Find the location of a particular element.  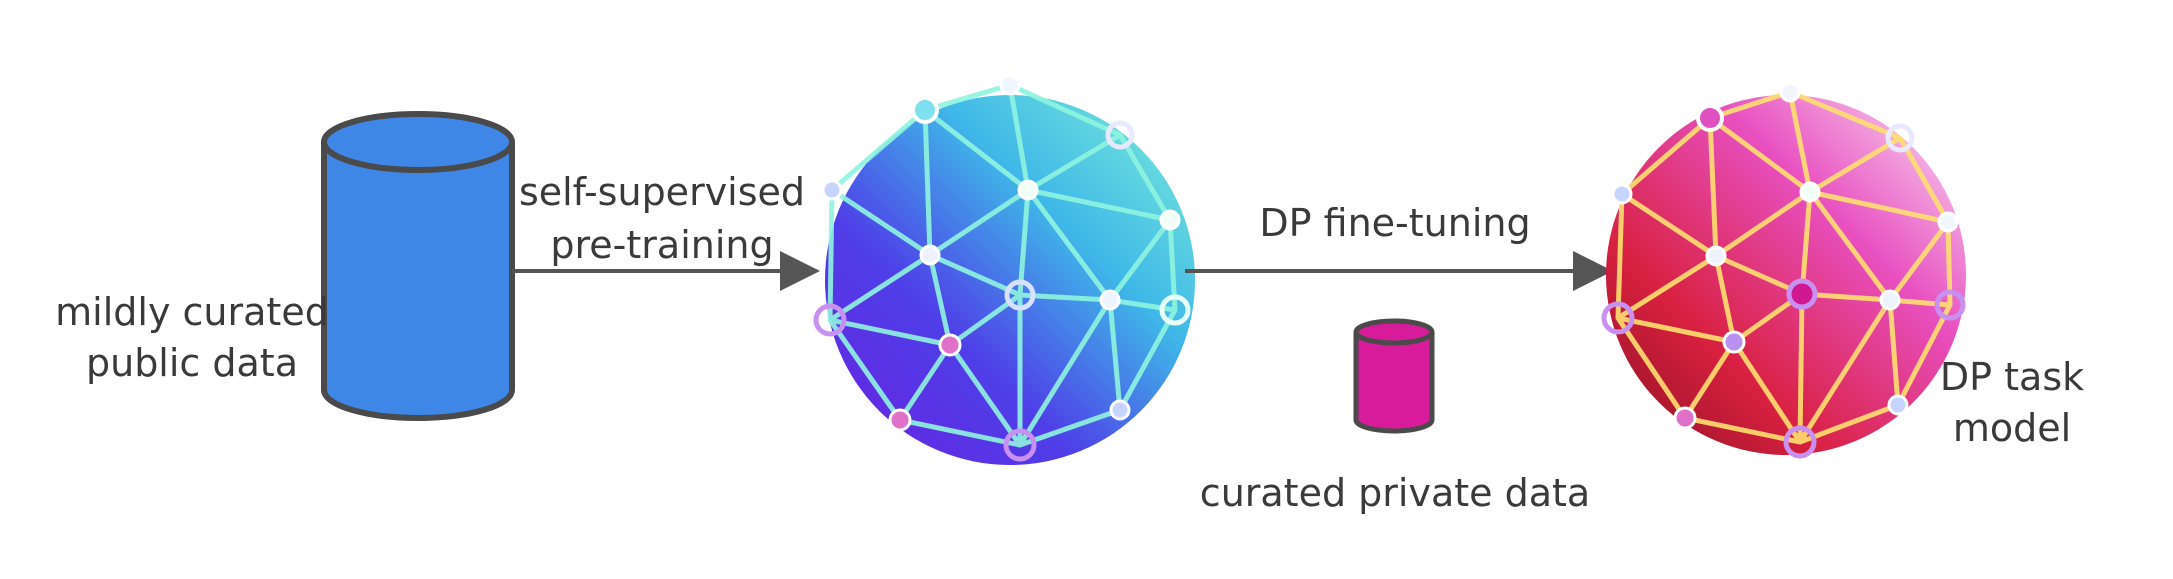

pretrained-model-sphere is located at coordinates (1004, 269).